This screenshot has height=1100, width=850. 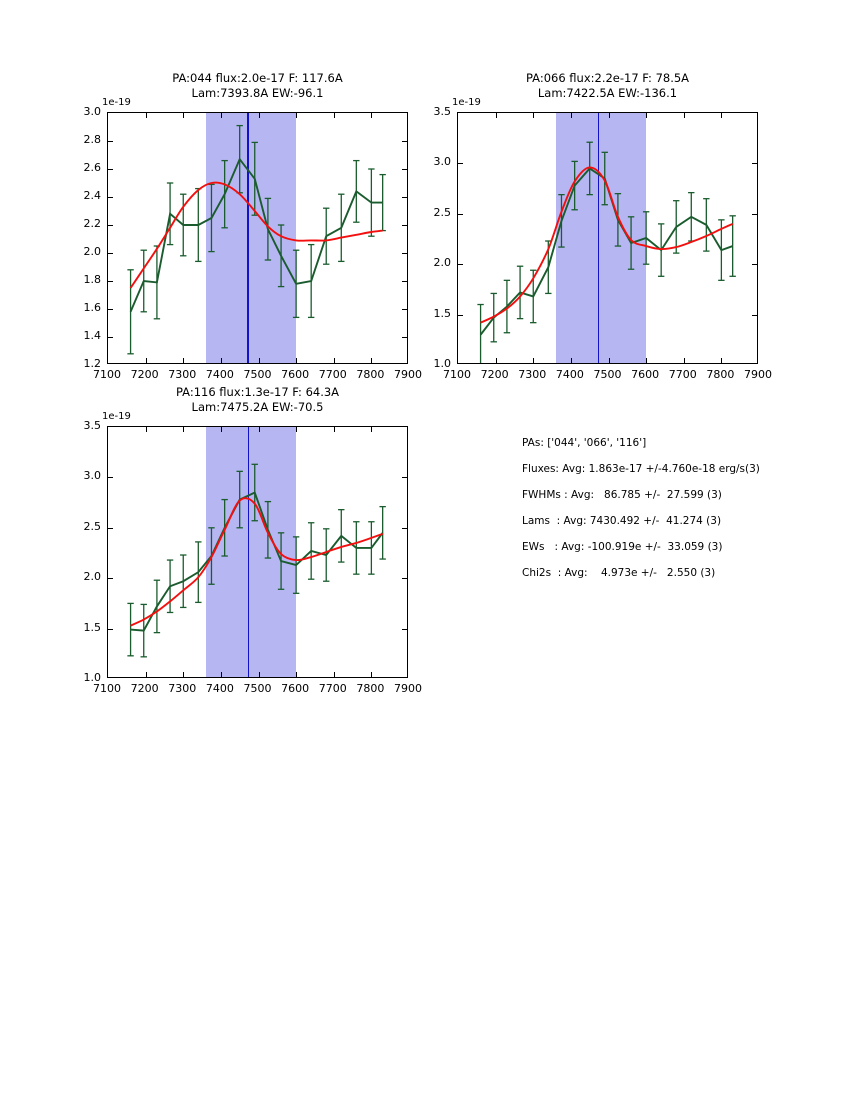 What do you see at coordinates (622, 547) in the screenshot?
I see `summary-line: EWs : Avg: -100.919e +/- 33.059 (3)` at bounding box center [622, 547].